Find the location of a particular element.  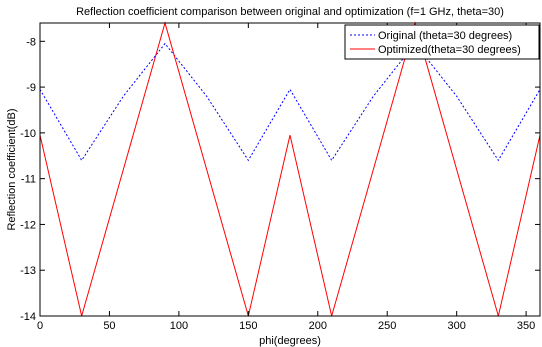

y-tick-label: -9 is located at coordinates (31, 88).